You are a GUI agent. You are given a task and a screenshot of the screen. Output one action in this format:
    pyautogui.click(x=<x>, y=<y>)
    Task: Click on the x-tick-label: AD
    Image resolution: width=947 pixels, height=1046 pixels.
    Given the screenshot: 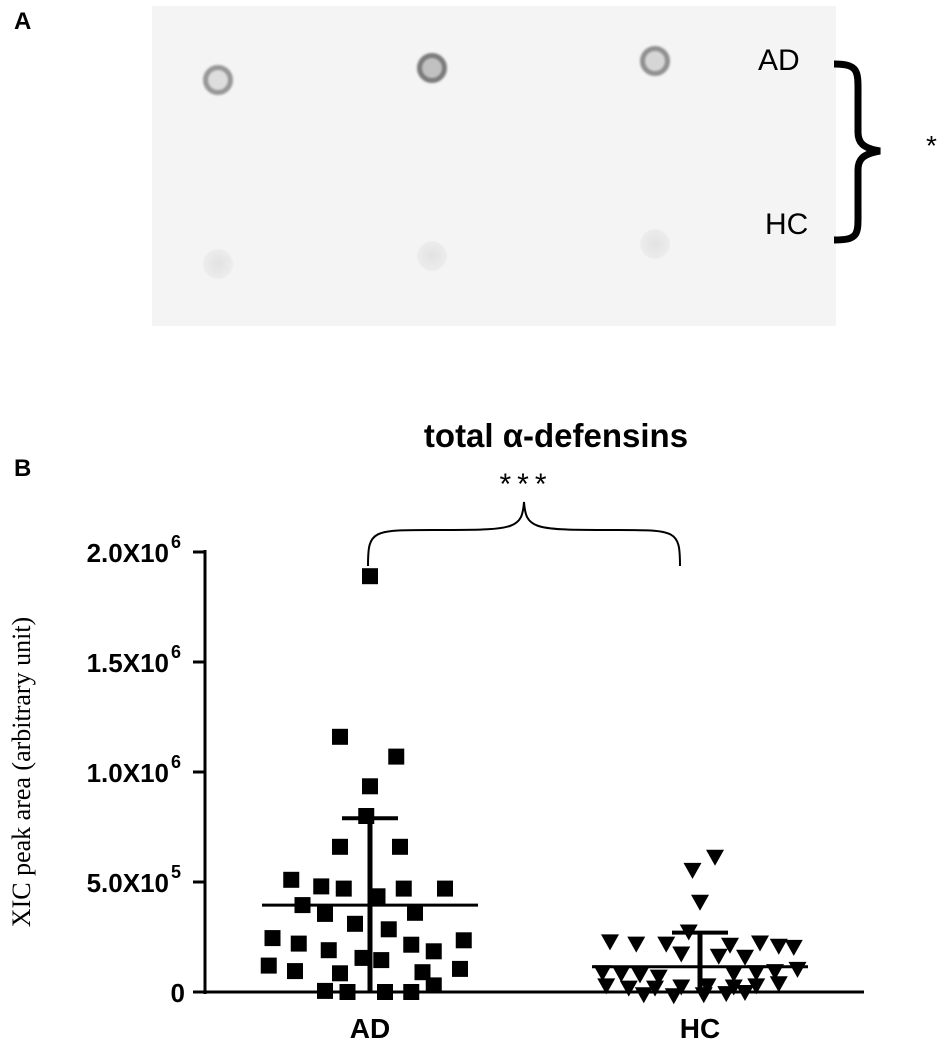 What is the action you would take?
    pyautogui.click(x=370, y=1028)
    